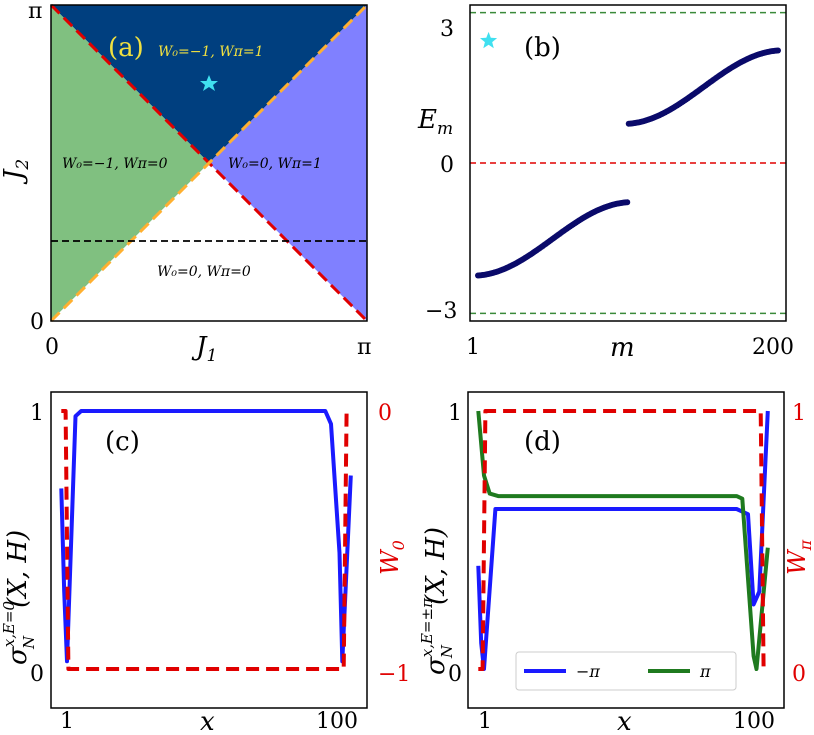 This screenshot has width=814, height=735. I want to click on region-label-right: W₀=0, Wπ=1, so click(275, 164).